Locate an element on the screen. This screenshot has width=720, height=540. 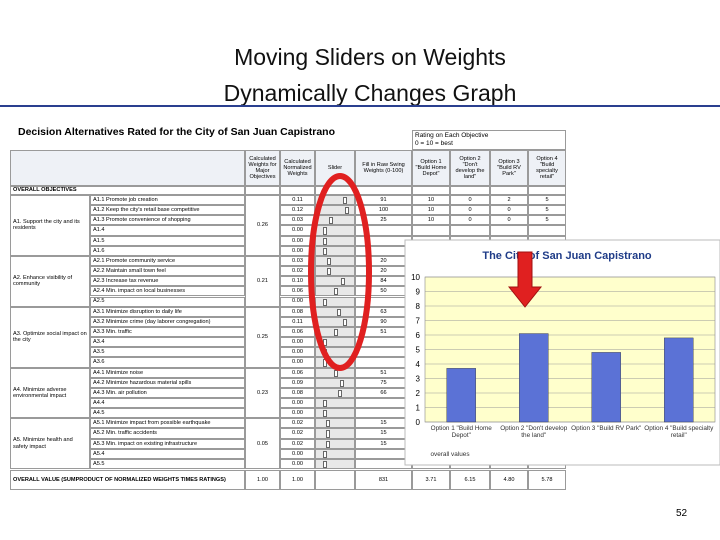
group-label: A1. Support the city and its residents is located at coordinates (50, 225).